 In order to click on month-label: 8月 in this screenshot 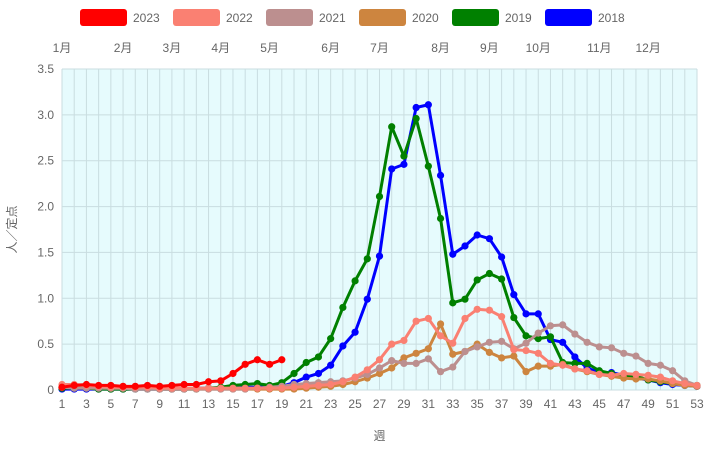, I will do `click(440, 48)`.